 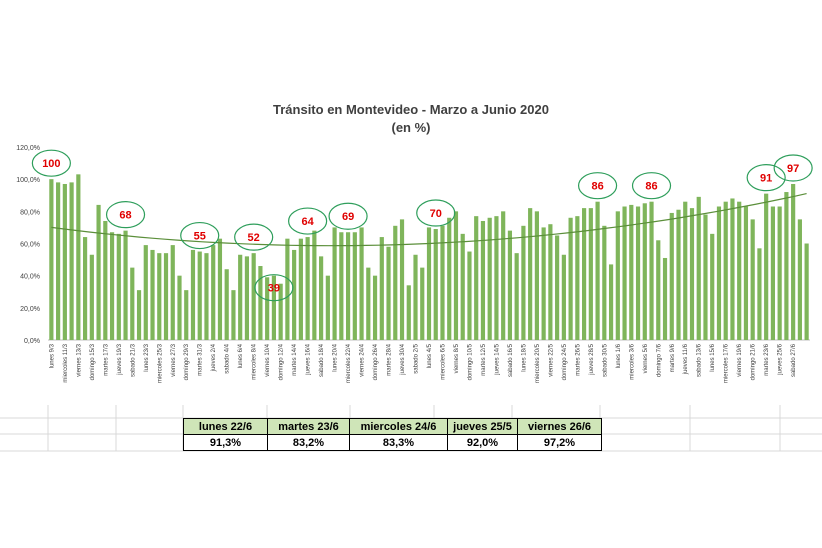 I want to click on summary-header-cell: jueves 25/5, so click(x=482, y=426).